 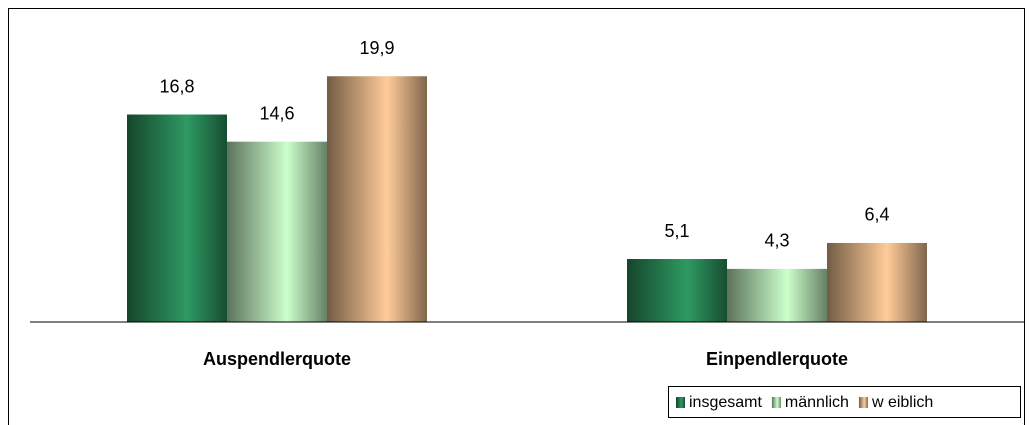 I want to click on value-label: 16,8, so click(x=176, y=86).